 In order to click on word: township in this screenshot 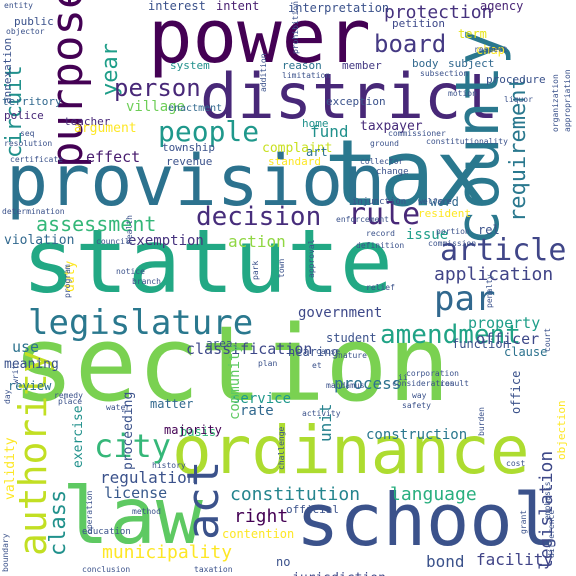, I will do `click(188, 147)`.